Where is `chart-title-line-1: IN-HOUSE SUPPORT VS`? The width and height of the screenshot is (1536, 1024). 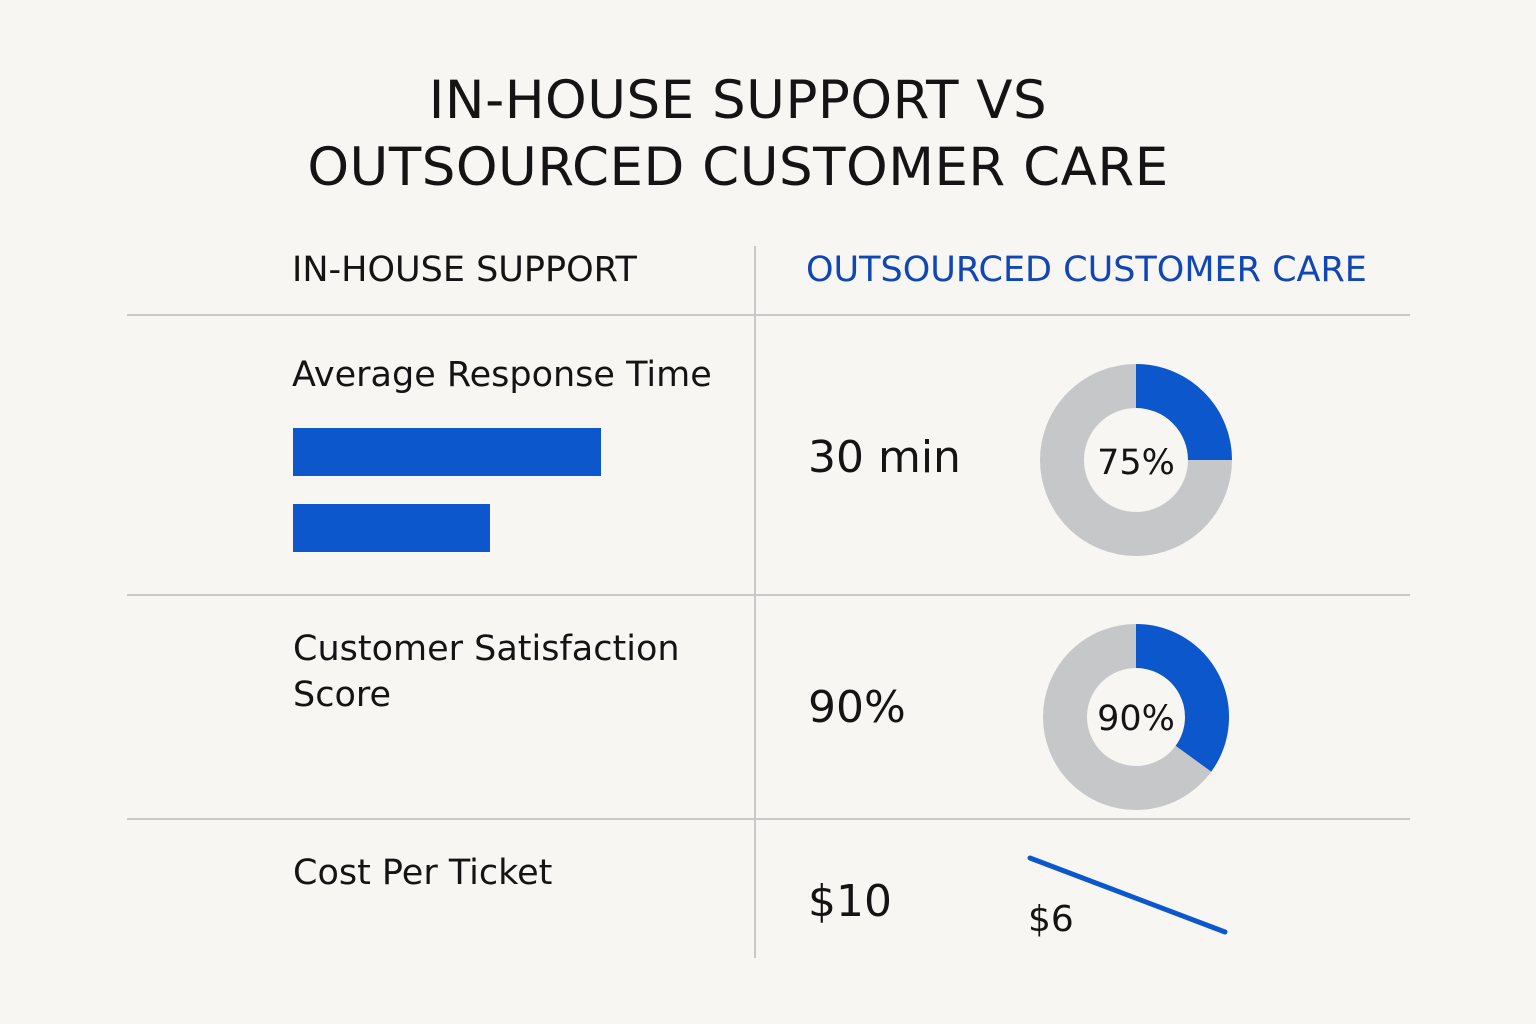
chart-title-line-1: IN-HOUSE SUPPORT VS is located at coordinates (738, 100).